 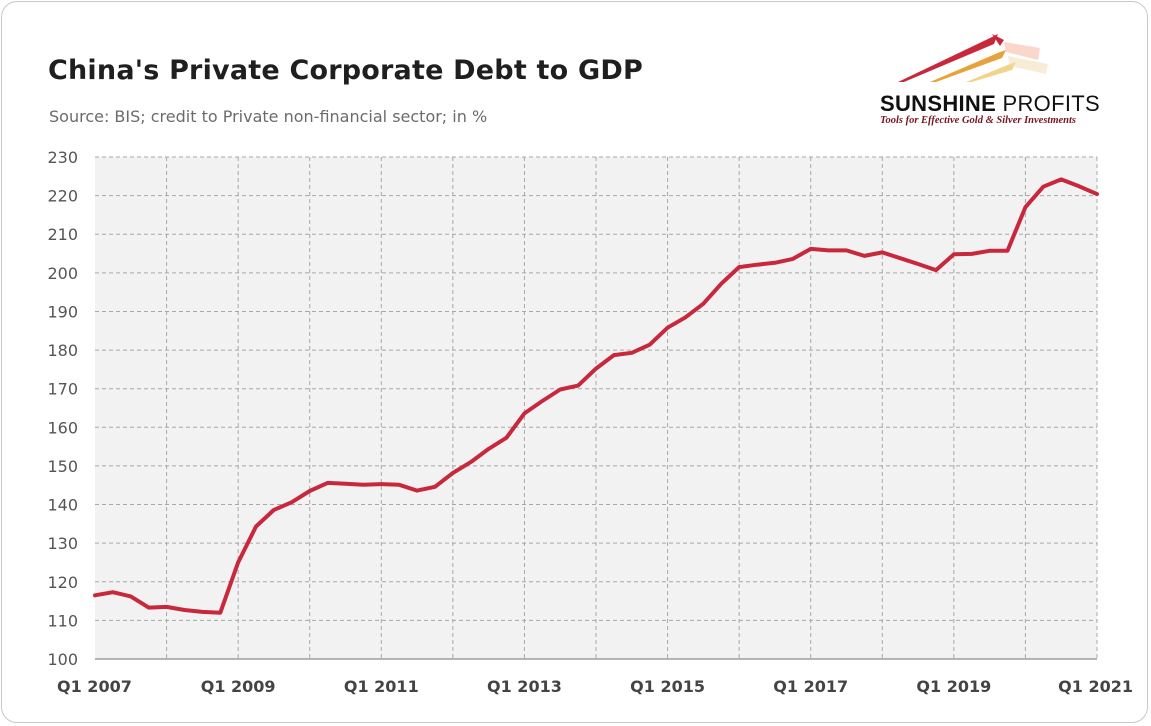 I want to click on y-tick-label: 100, so click(x=62, y=659).